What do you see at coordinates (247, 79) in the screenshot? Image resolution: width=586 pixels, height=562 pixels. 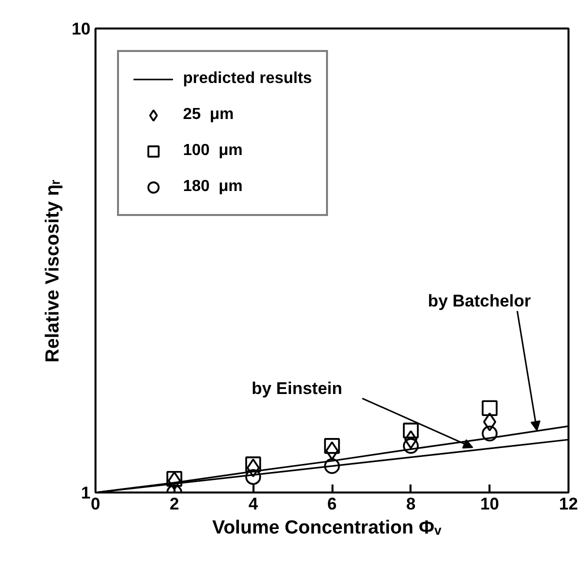 I see `legend-label: predicted results` at bounding box center [247, 79].